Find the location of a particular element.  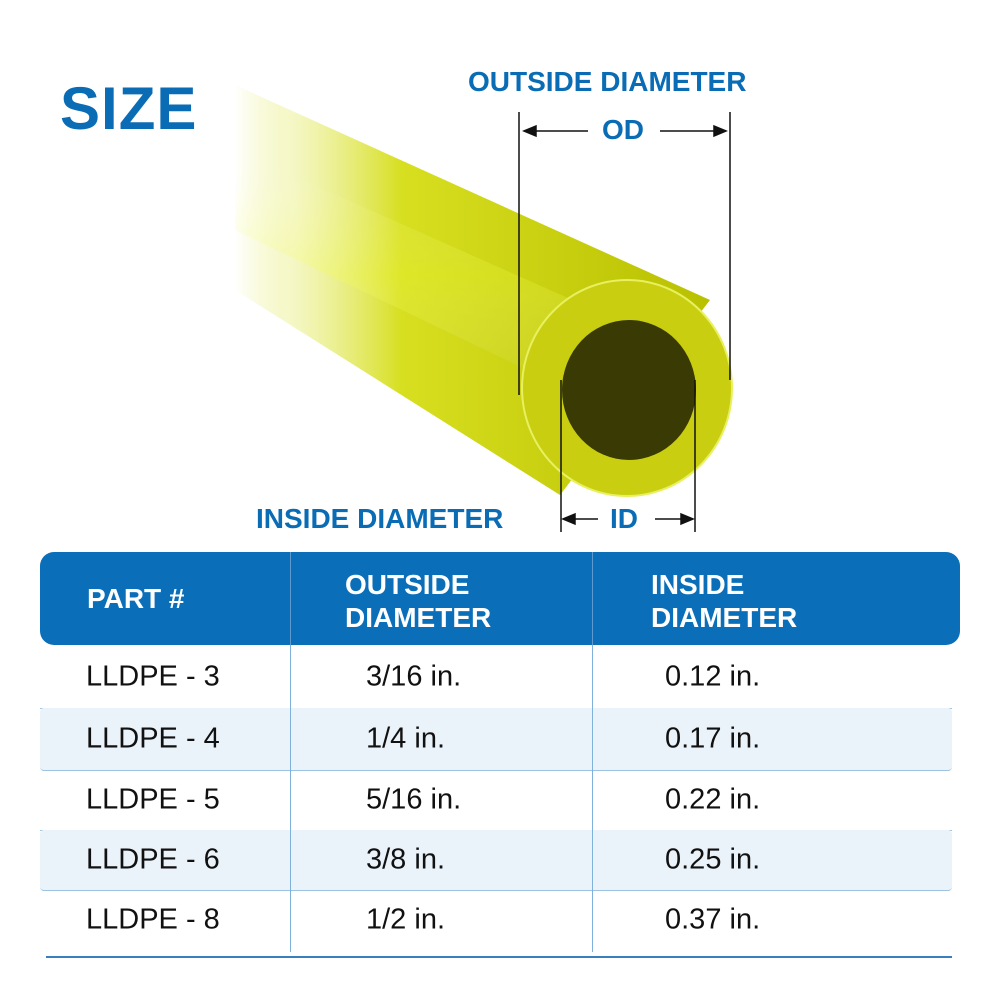

part-number: LLDPE - 4 is located at coordinates (153, 738).